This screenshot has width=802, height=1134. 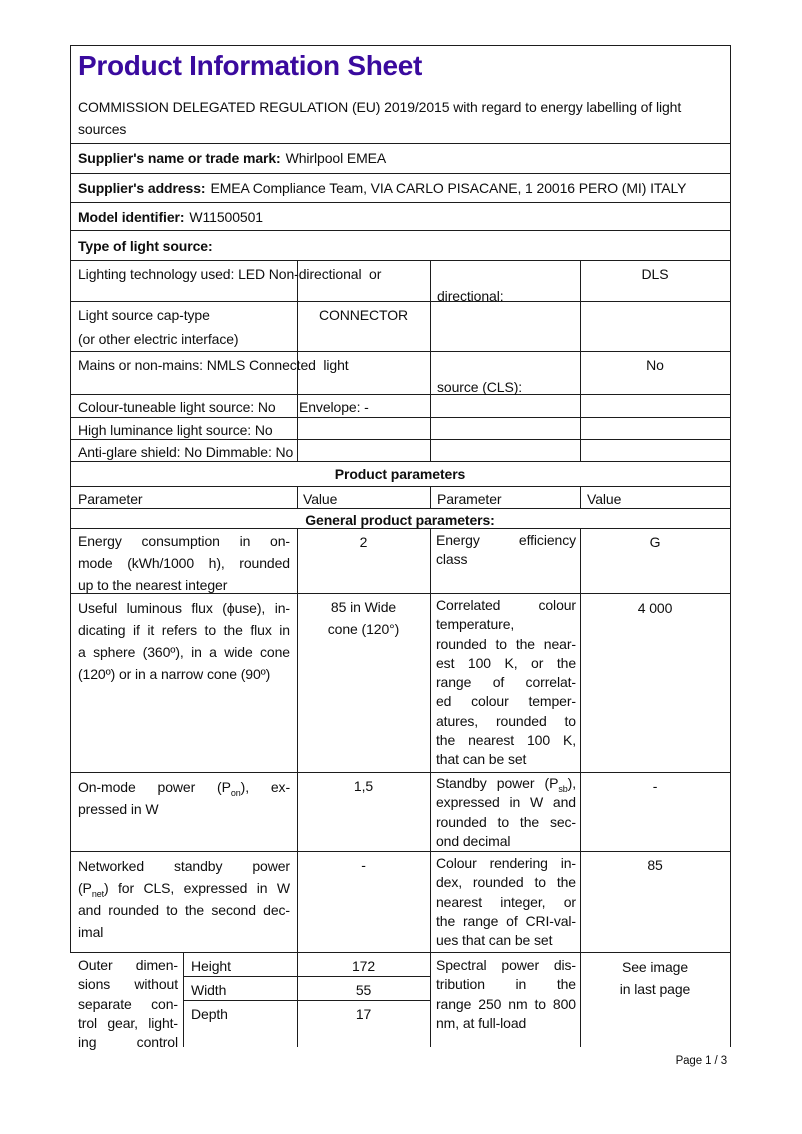 What do you see at coordinates (363, 542) in the screenshot?
I see `value-energy-consumption: 2` at bounding box center [363, 542].